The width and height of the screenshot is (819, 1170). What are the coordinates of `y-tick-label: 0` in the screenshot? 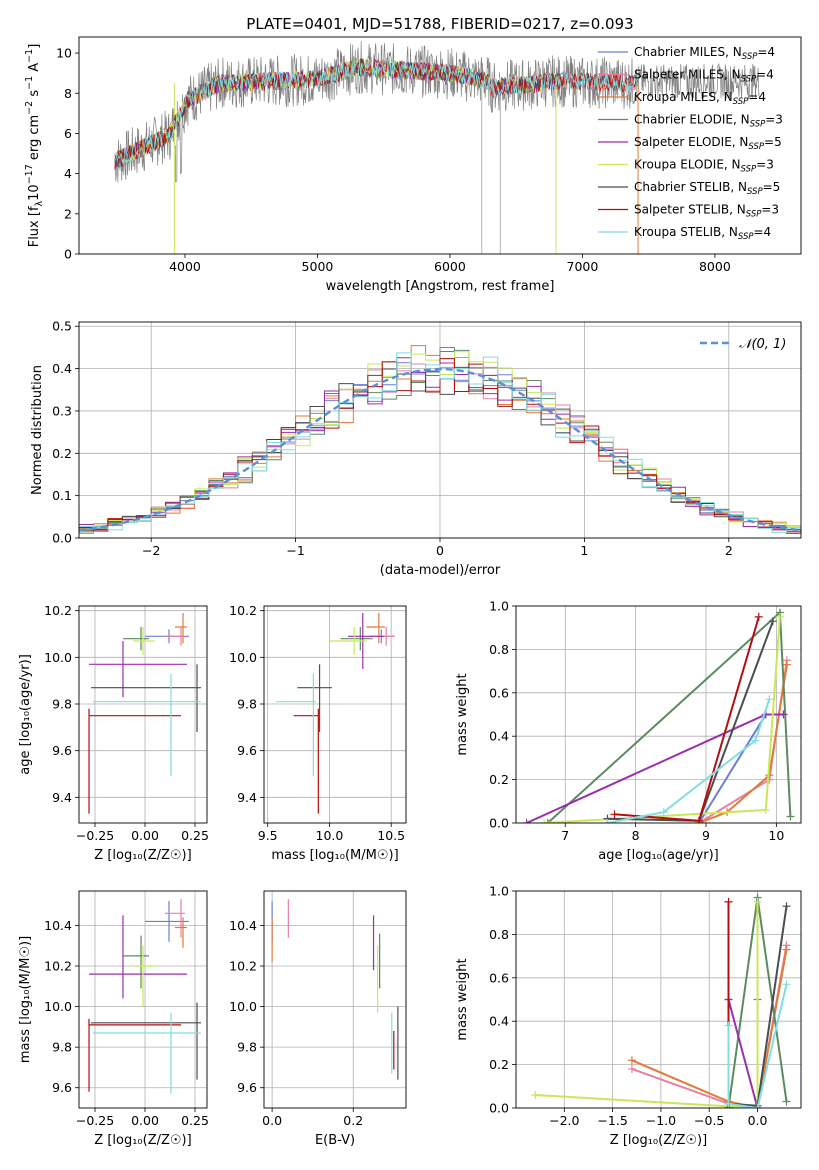 It's located at (68, 254).